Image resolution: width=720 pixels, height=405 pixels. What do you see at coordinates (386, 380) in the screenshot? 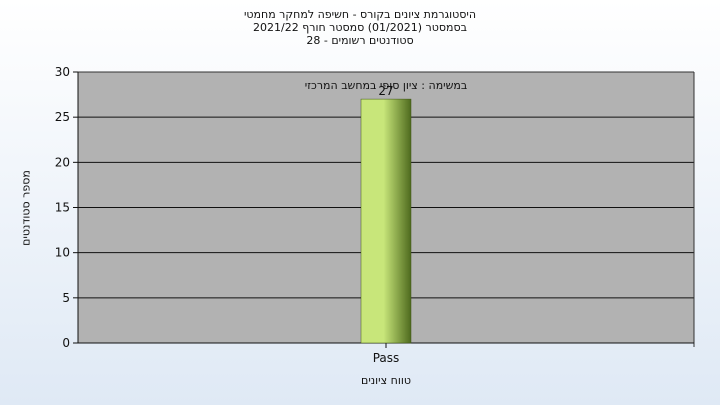
I see `x-axis-label: טווח ציונים` at bounding box center [386, 380].